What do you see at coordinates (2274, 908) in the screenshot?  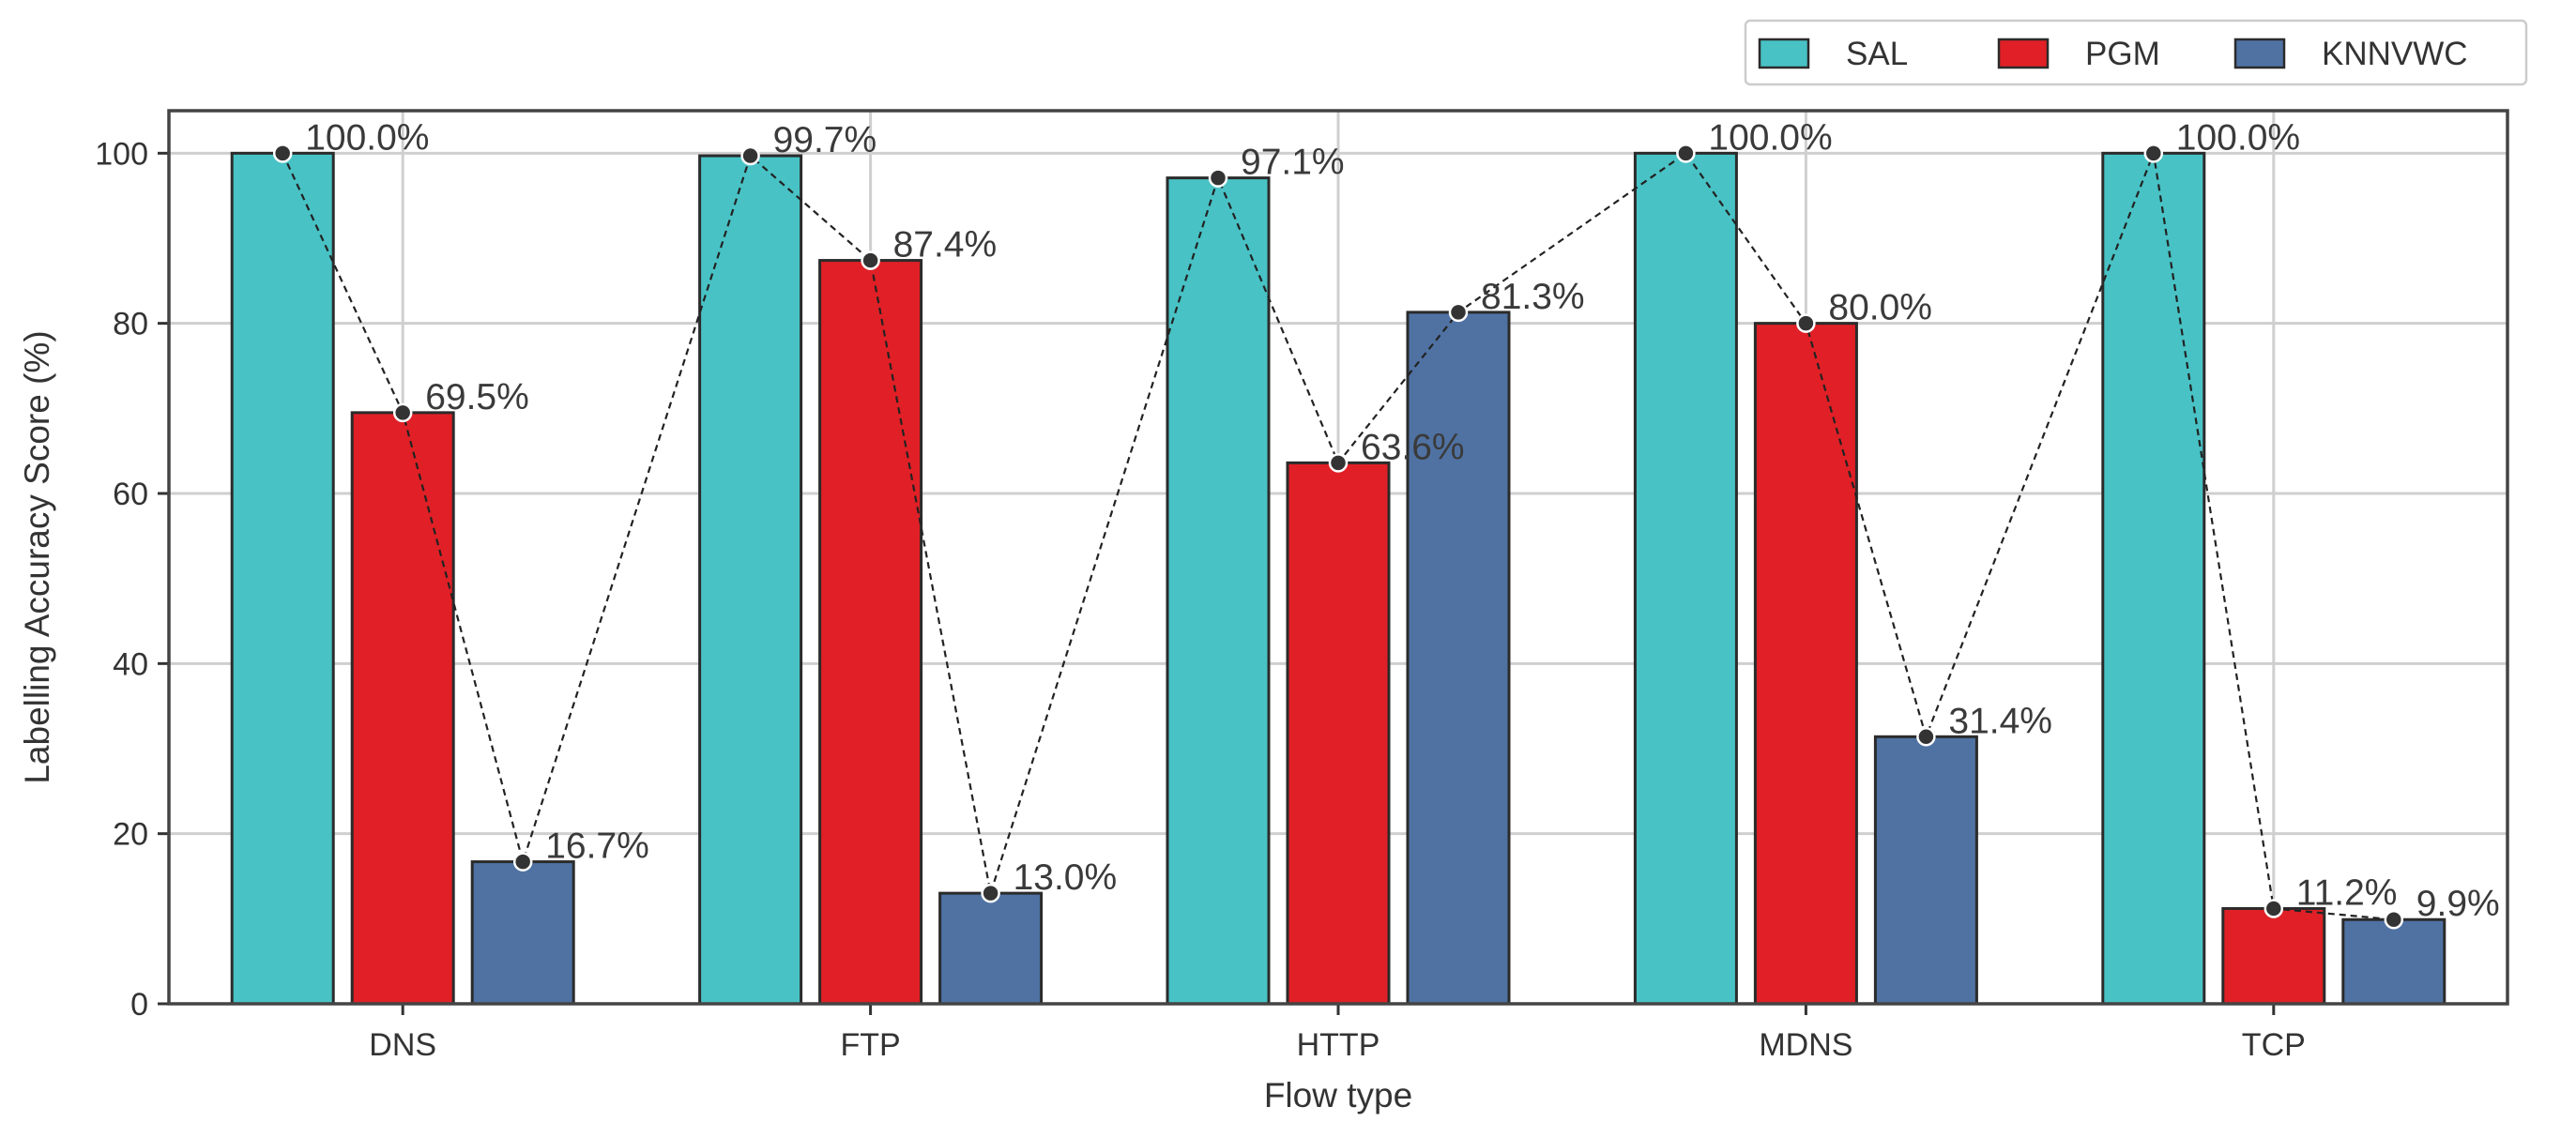 I see `marker-pgm-tcp` at bounding box center [2274, 908].